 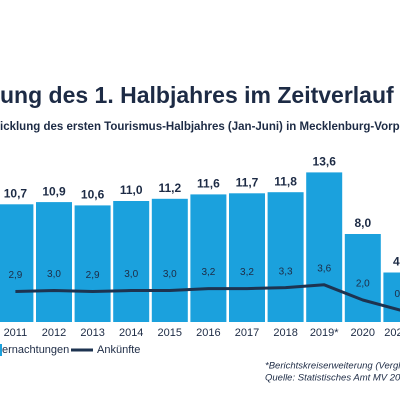 What do you see at coordinates (208, 184) in the screenshot?
I see `bar-value-label: 11,6` at bounding box center [208, 184].